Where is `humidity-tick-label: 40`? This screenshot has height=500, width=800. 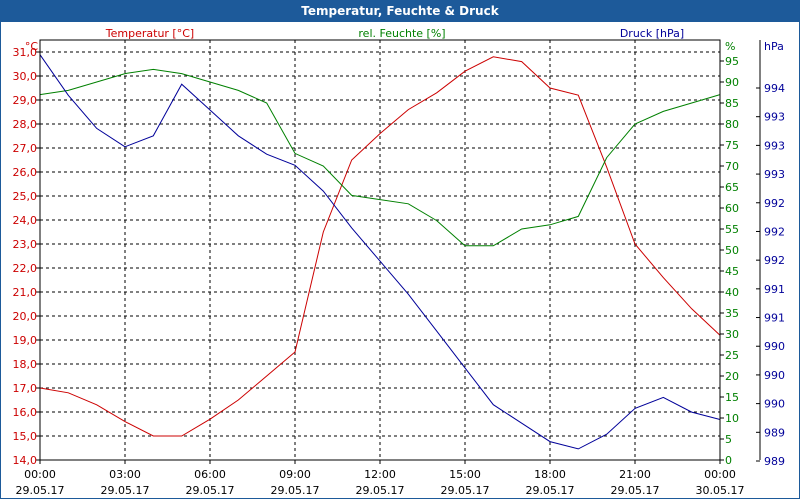 humidity-tick-label: 40 is located at coordinates (732, 292).